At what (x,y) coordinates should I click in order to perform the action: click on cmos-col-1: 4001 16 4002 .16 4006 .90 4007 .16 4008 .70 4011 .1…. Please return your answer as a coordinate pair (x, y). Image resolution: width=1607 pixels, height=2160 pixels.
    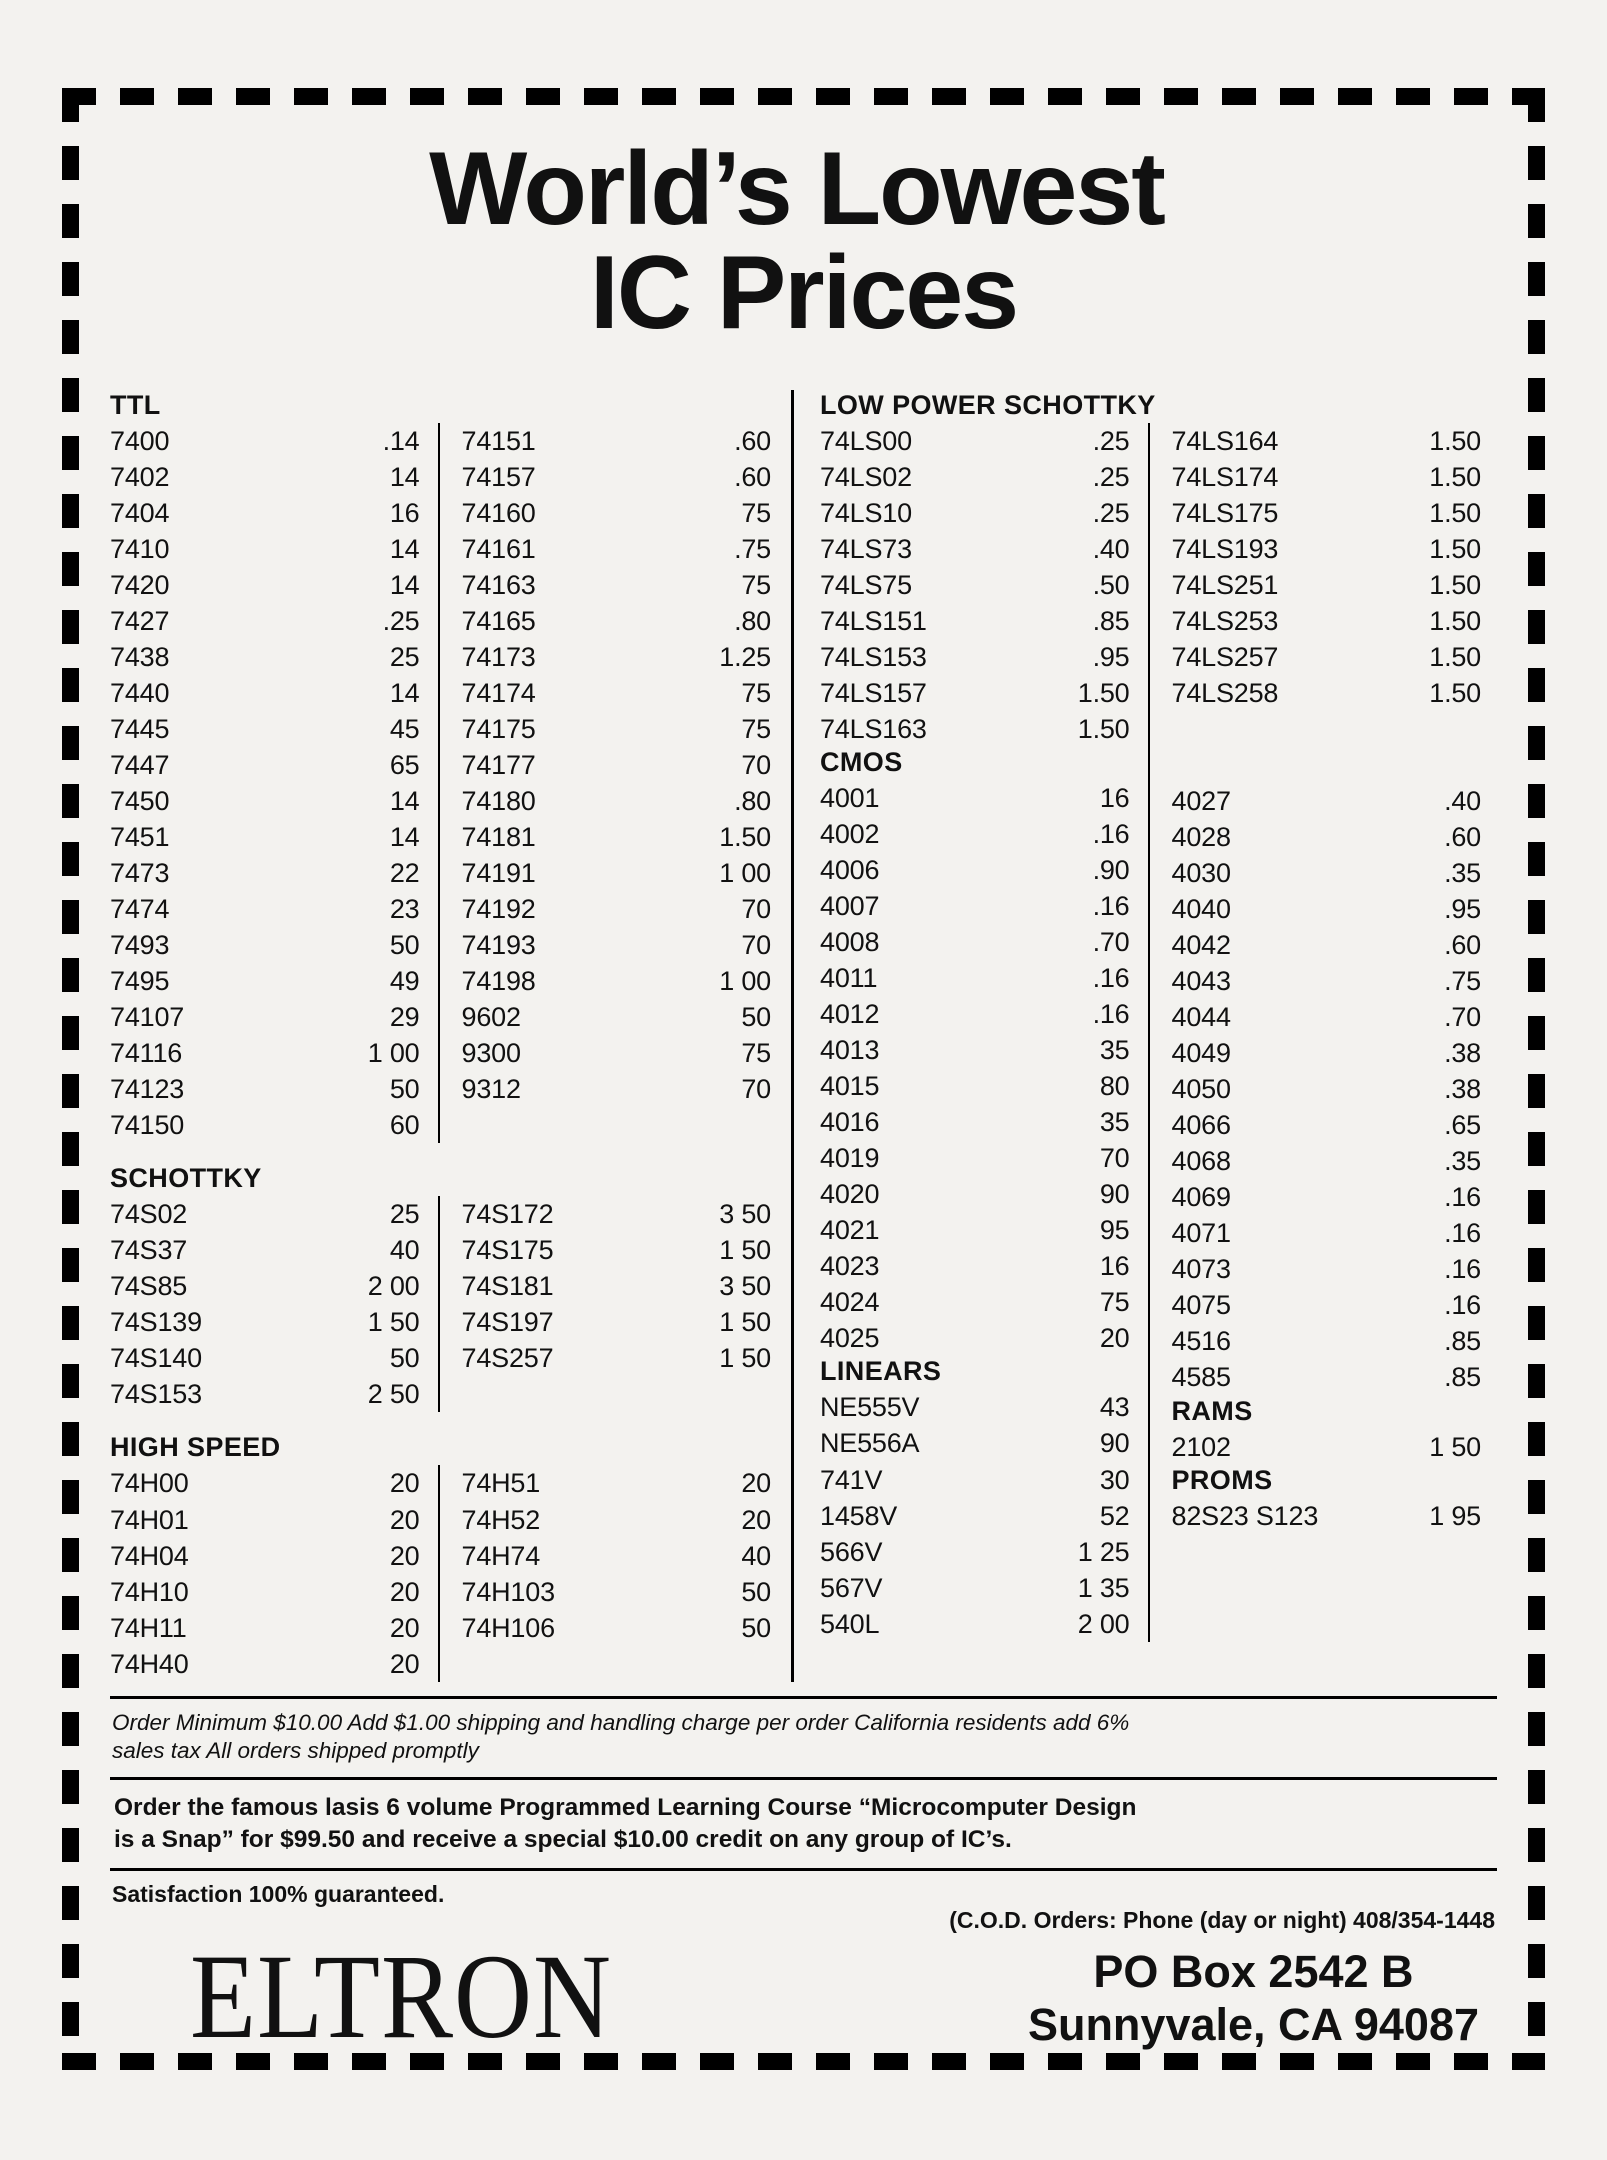
    Looking at the image, I should click on (983, 1068).